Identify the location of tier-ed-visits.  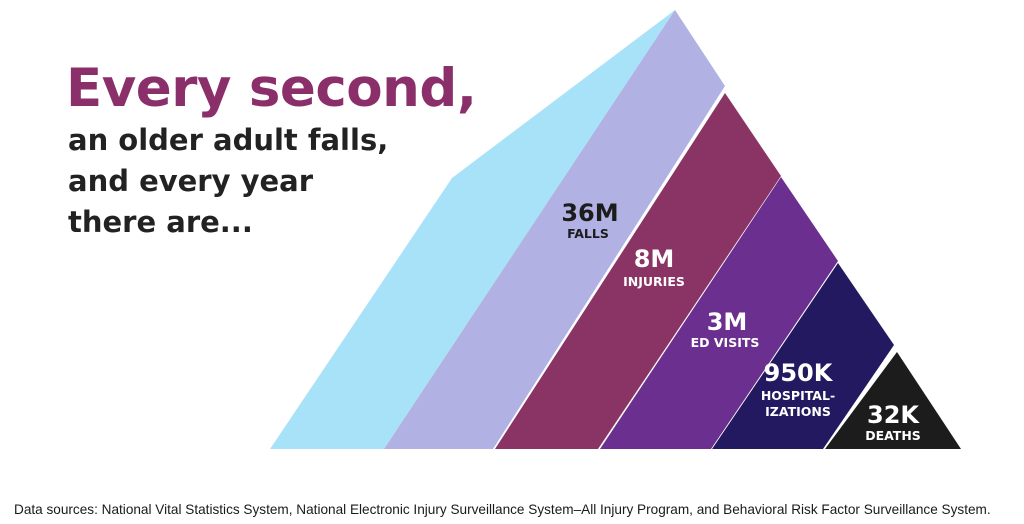
(719, 313).